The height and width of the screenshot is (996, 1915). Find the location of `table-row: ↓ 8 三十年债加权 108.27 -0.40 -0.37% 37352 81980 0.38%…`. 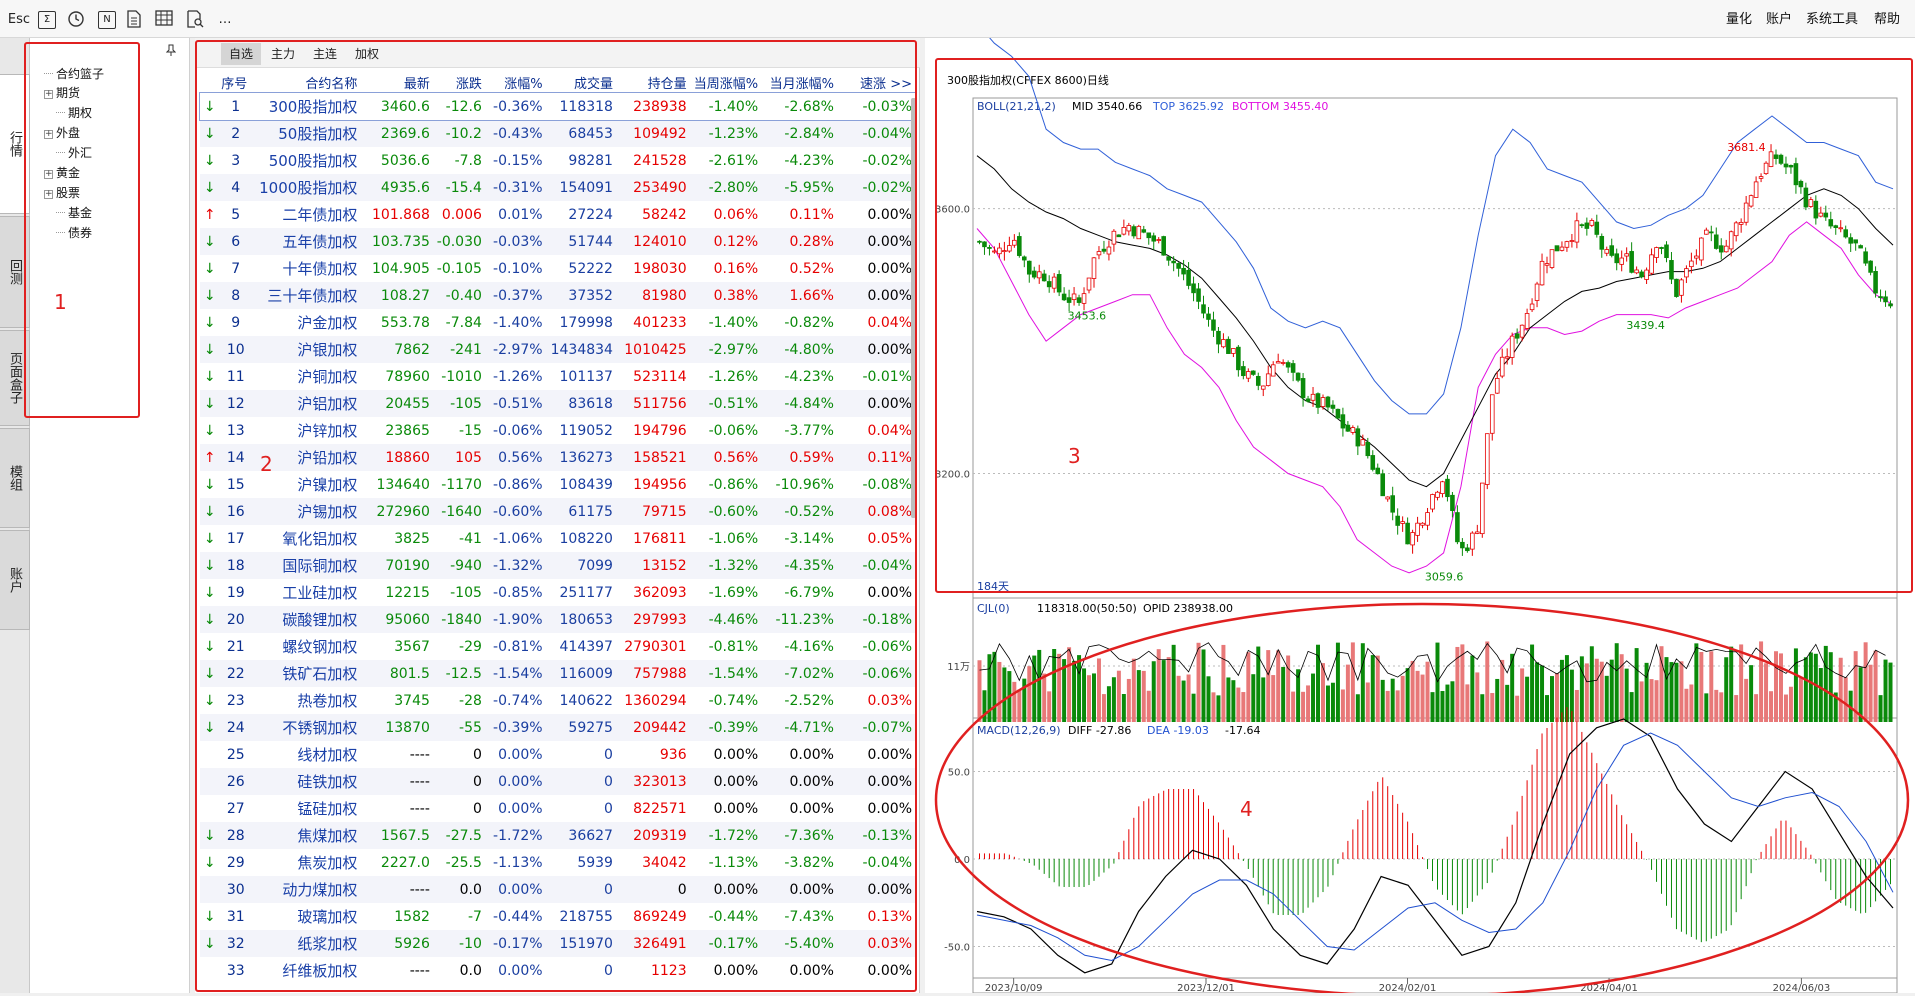

table-row: ↓ 8 三十年债加权 108.27 -0.40 -0.37% 37352 81980 0.38%… is located at coordinates (557, 295).